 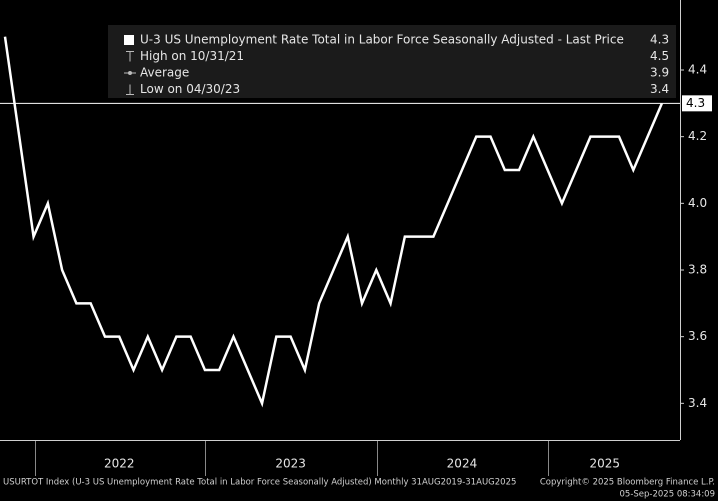 What do you see at coordinates (697, 136) in the screenshot?
I see `y-tick-label: 4.2` at bounding box center [697, 136].